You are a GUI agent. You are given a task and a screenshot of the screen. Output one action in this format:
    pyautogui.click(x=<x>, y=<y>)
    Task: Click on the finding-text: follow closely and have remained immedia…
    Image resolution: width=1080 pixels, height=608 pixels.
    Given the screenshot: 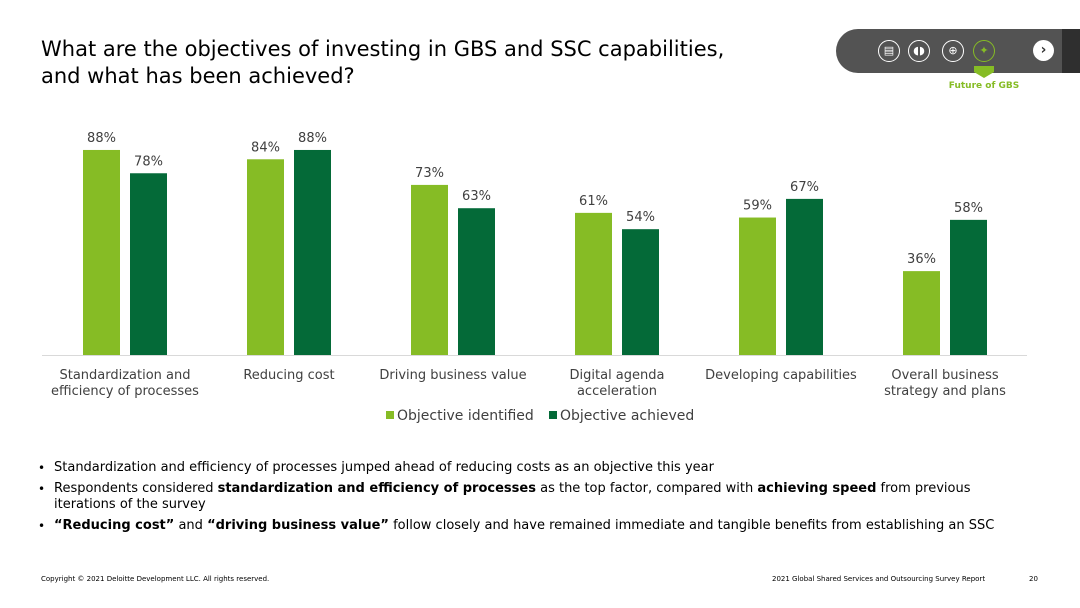 What is the action you would take?
    pyautogui.click(x=691, y=525)
    